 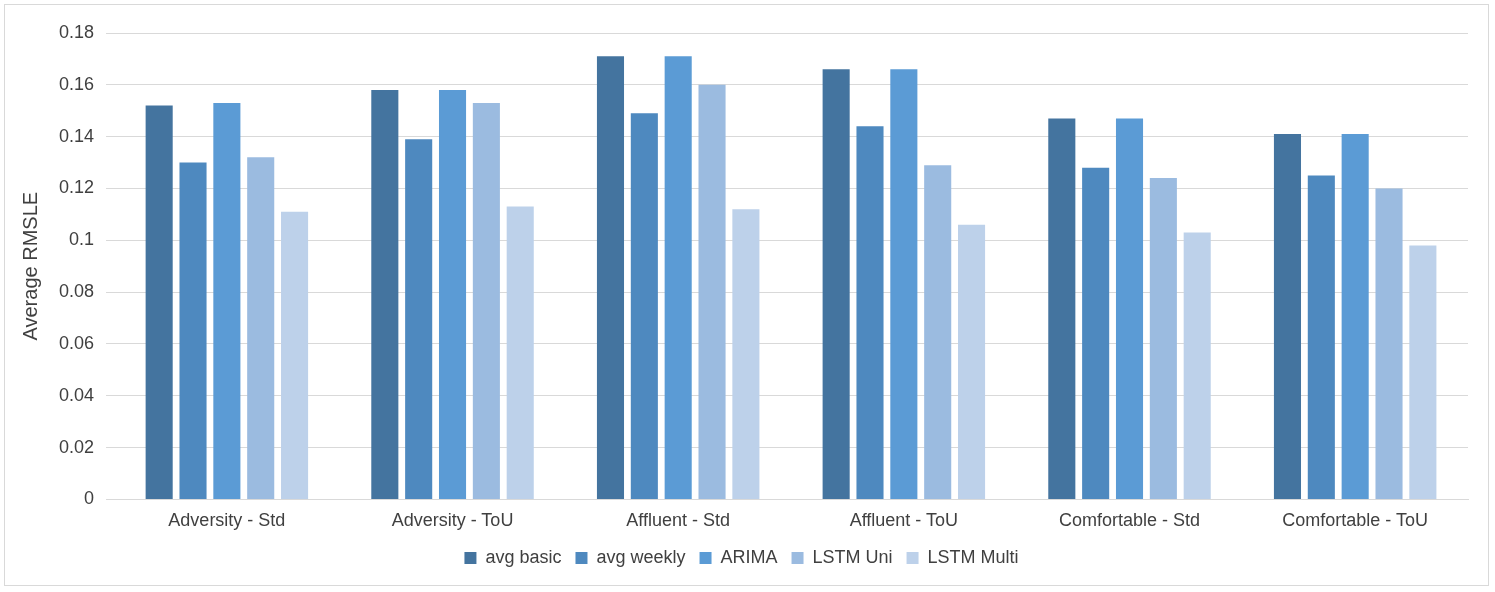 I want to click on x-tick-label: Affluent - ToU, so click(x=904, y=520).